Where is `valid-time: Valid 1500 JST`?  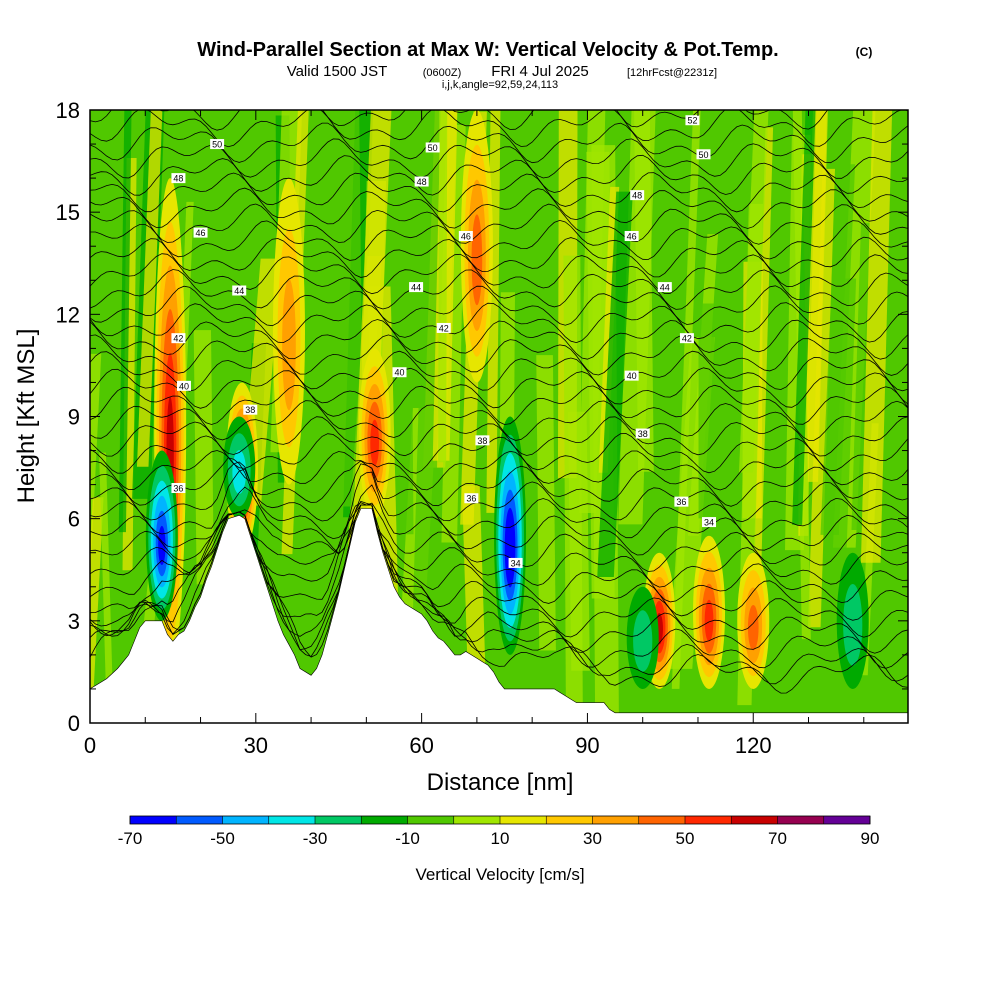 valid-time: Valid 1500 JST is located at coordinates (337, 71).